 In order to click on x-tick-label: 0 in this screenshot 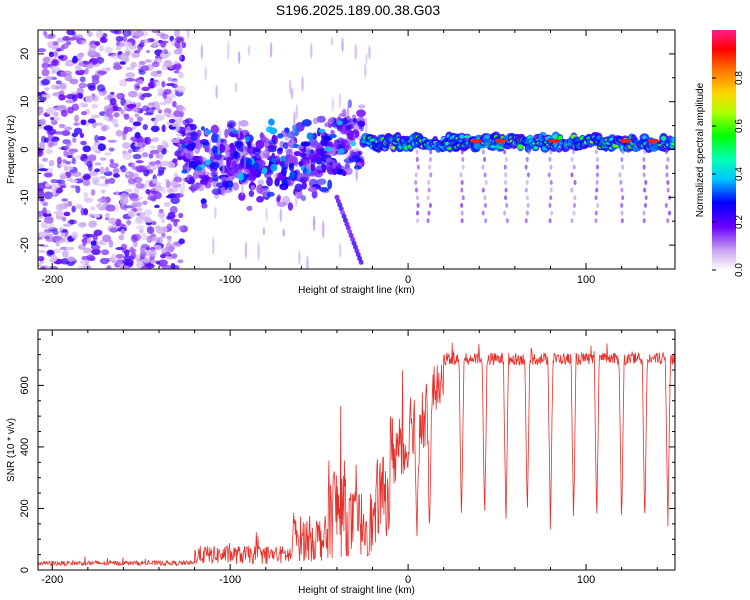, I will do `click(408, 580)`.